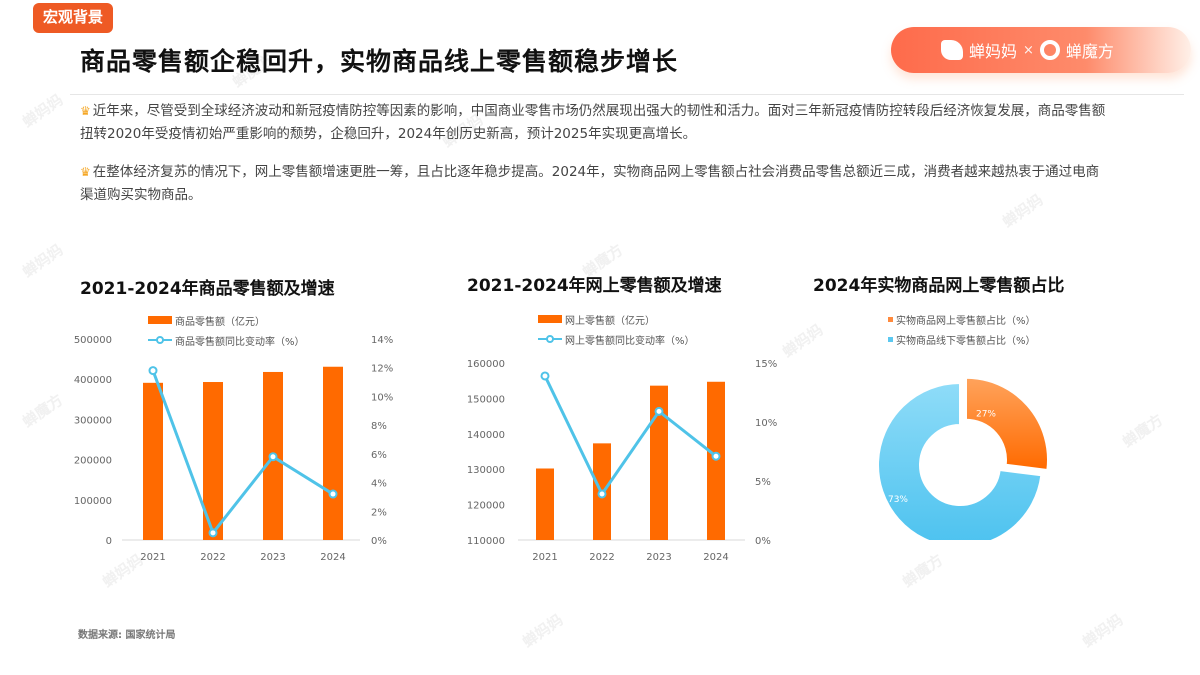 This screenshot has width=1200, height=675. What do you see at coordinates (610, 321) in the screenshot?
I see `legend-label: 网上零售额（亿元）` at bounding box center [610, 321].